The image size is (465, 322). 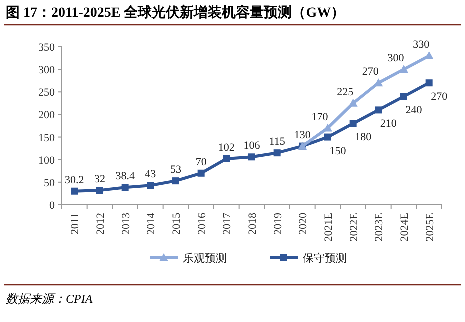 I want to click on data-label: 53, so click(x=176, y=170).